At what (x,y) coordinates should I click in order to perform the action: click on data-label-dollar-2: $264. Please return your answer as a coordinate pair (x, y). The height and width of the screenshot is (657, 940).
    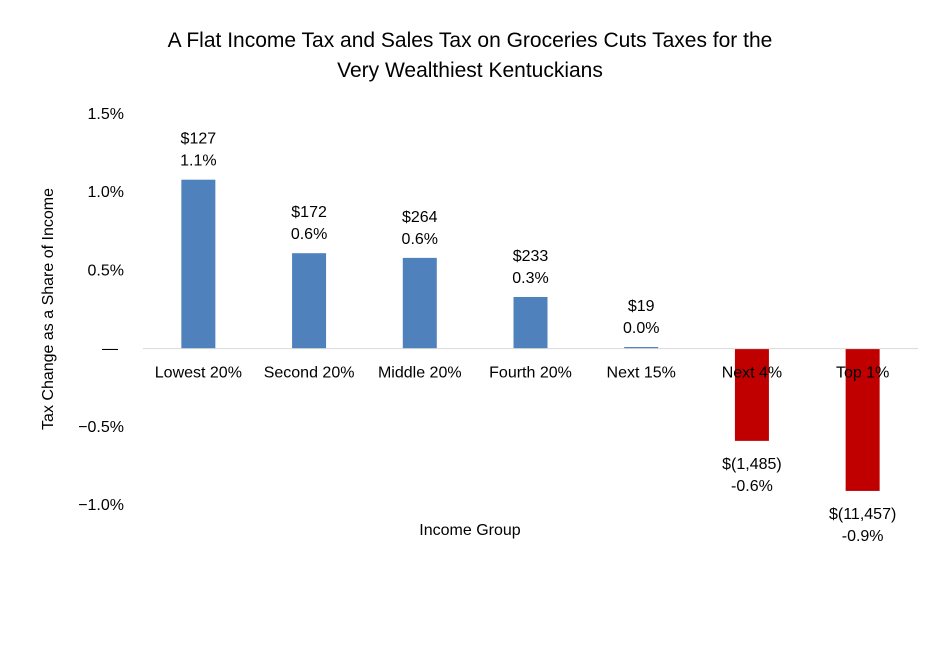
    Looking at the image, I should click on (420, 217).